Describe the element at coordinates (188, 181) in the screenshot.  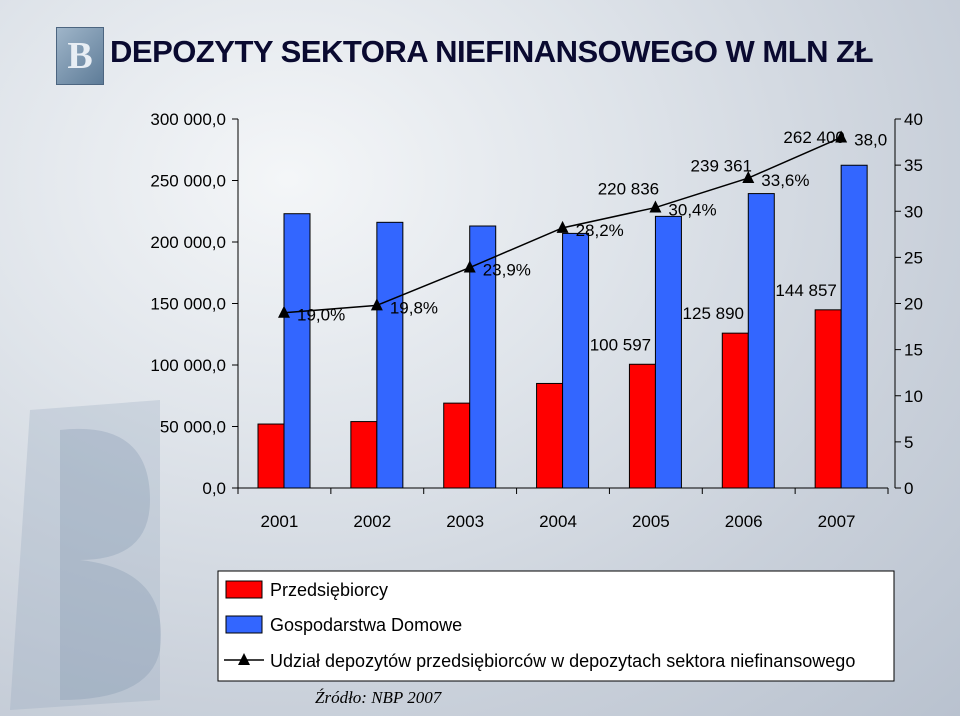
I see `y-tick-label: 250 000,0` at that location.